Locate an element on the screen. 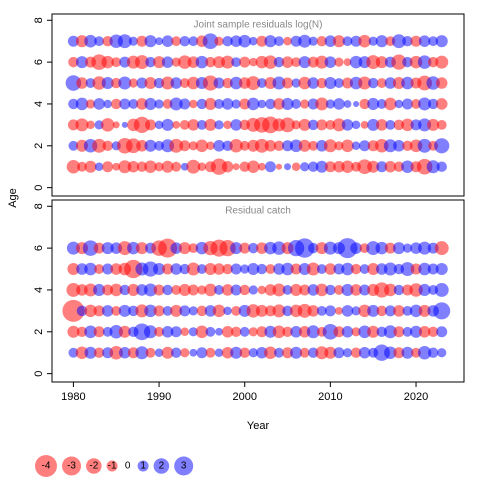 The width and height of the screenshot is (480, 480). panel-title: Joint sample residuals log(N) is located at coordinates (258, 25).